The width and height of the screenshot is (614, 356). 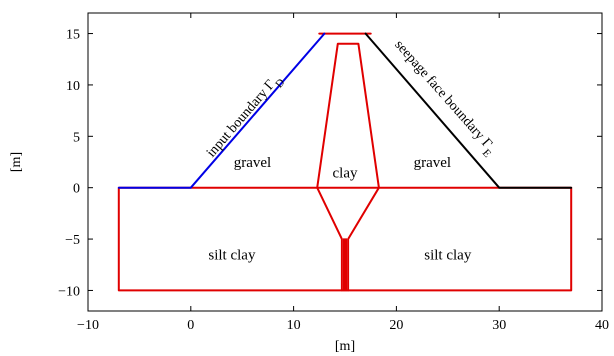 What do you see at coordinates (602, 325) in the screenshot?
I see `x-tick-label: 40` at bounding box center [602, 325].